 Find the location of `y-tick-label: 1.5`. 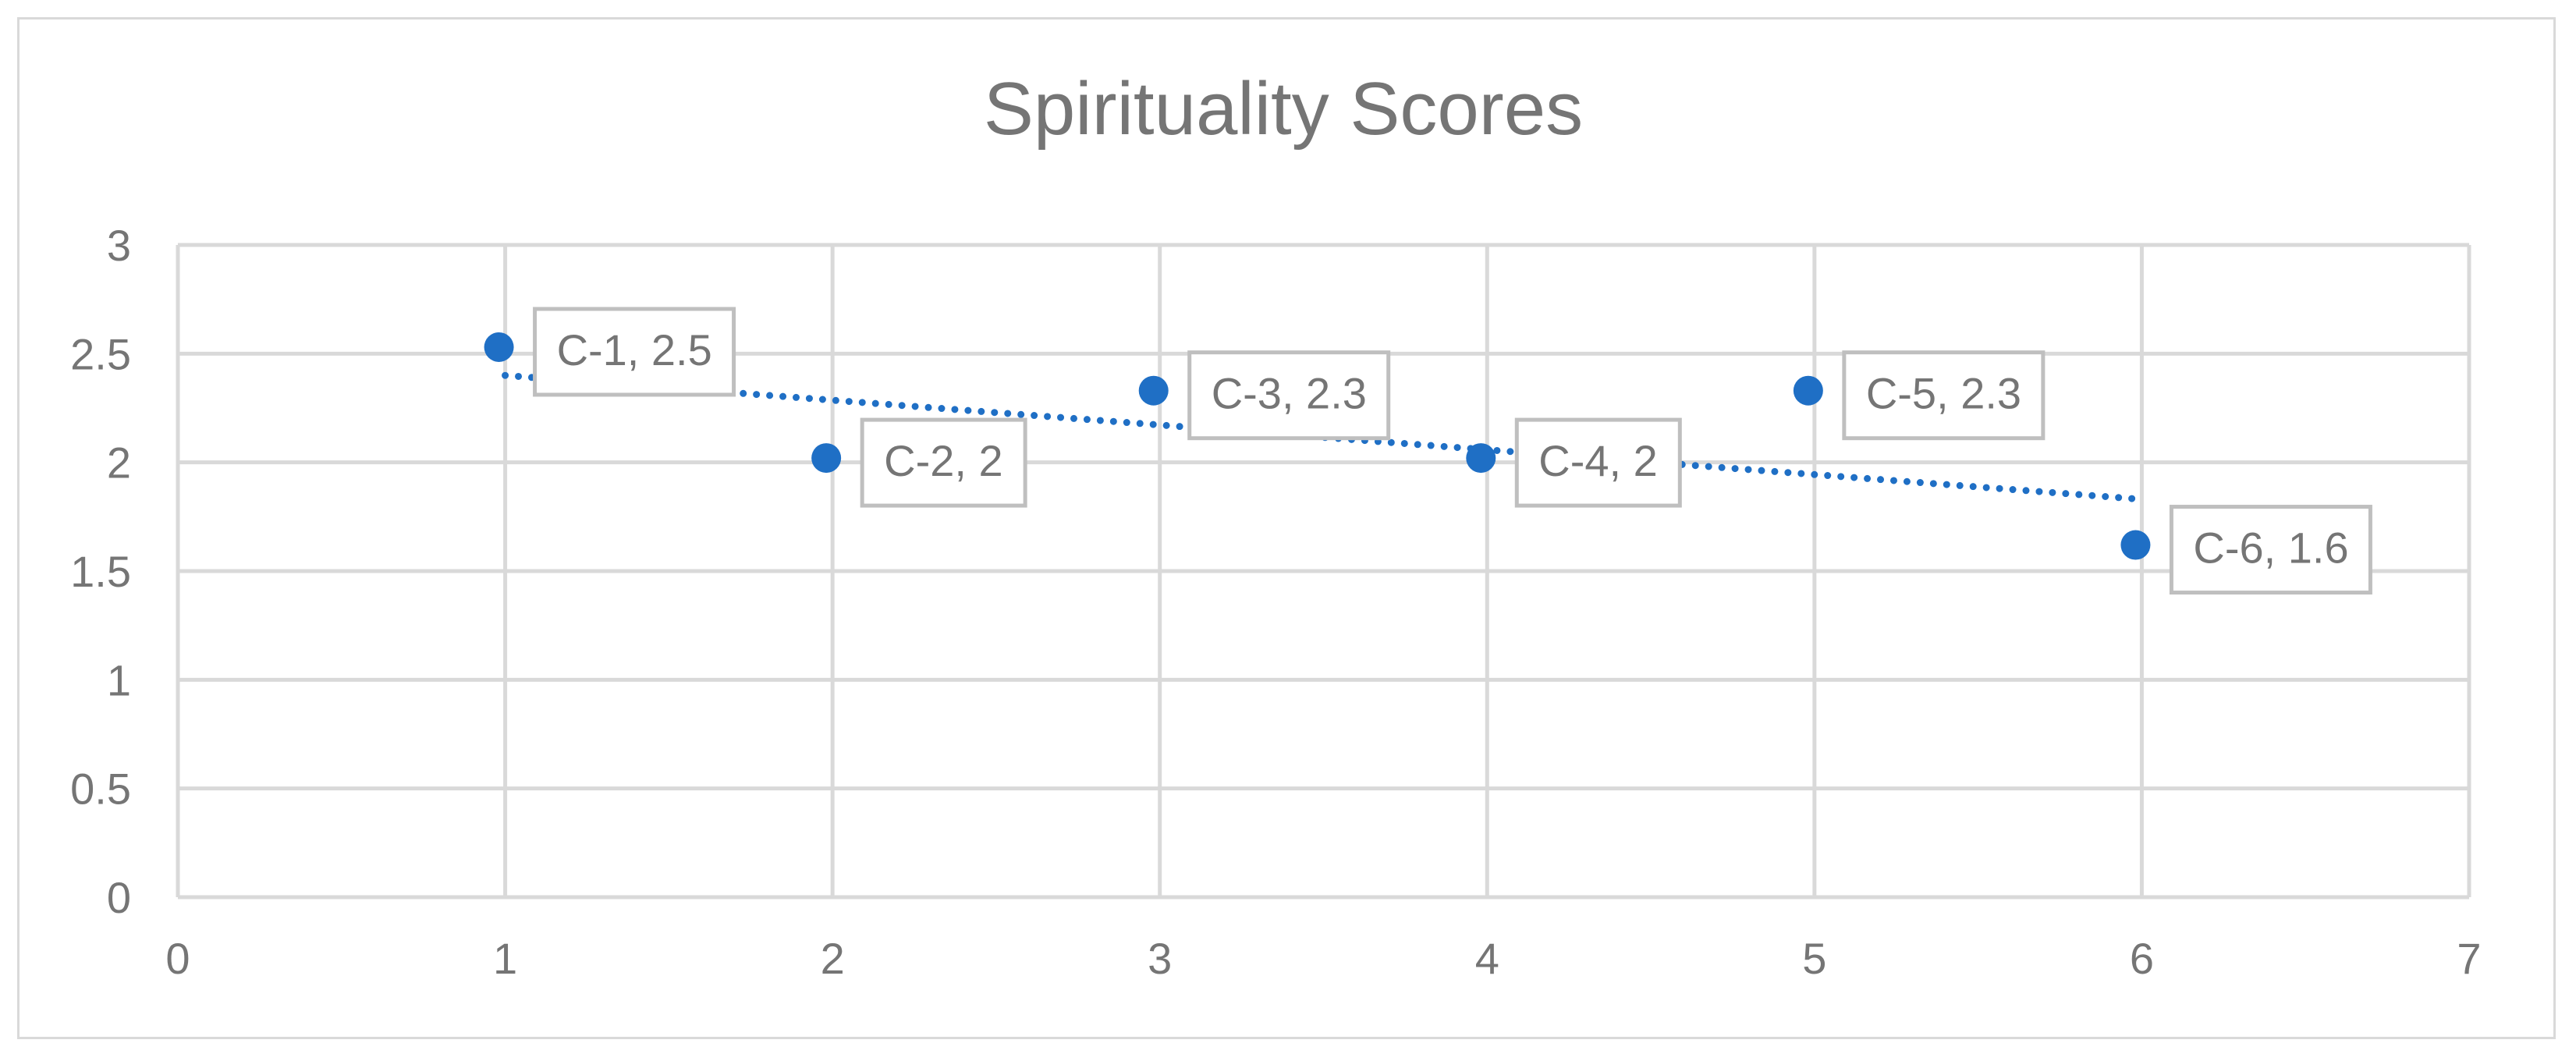

y-tick-label: 1.5 is located at coordinates (100, 571).